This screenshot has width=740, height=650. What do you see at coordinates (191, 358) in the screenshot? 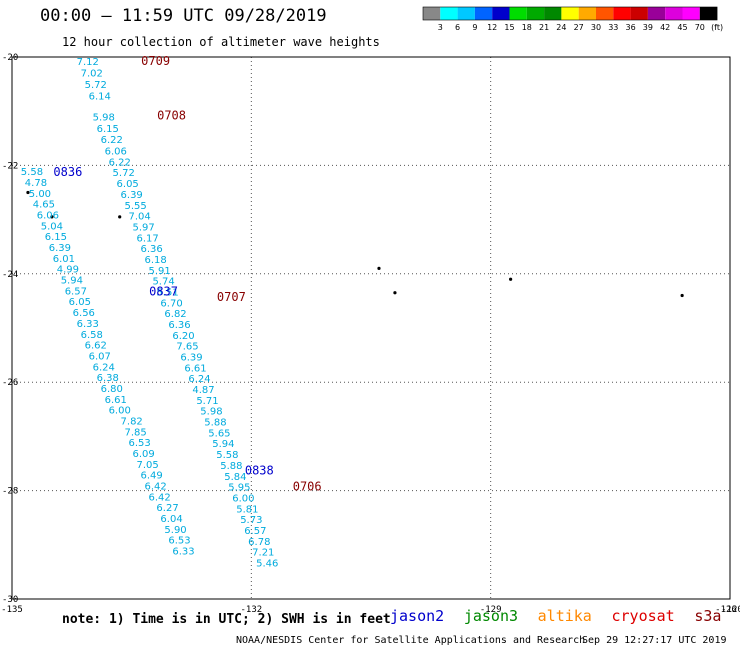
I see `wave-height-value: 6.39` at bounding box center [191, 358].